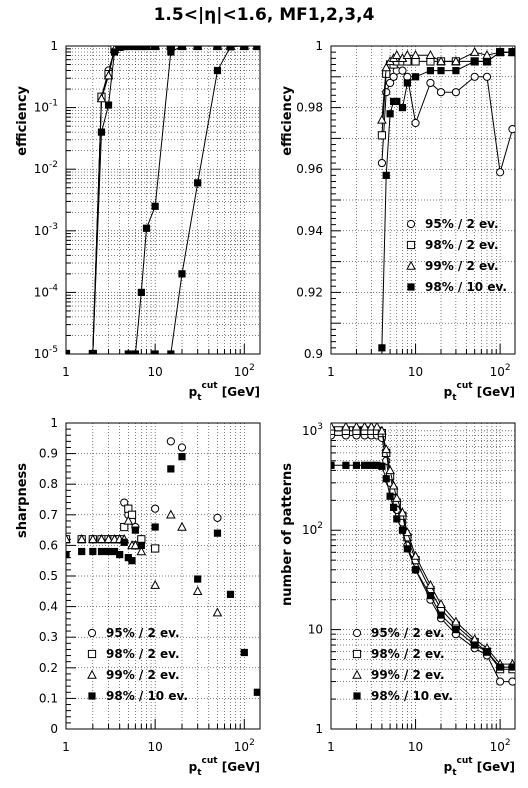 This screenshot has width=528, height=788. What do you see at coordinates (315, 630) in the screenshot?
I see `y-tick-label: 10` at bounding box center [315, 630].